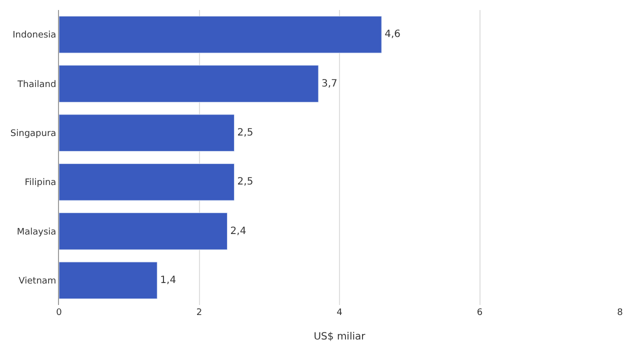 Image resolution: width=640 pixels, height=350 pixels. Describe the element at coordinates (340, 337) in the screenshot. I see `x-axis-title: US$ miliar` at that location.